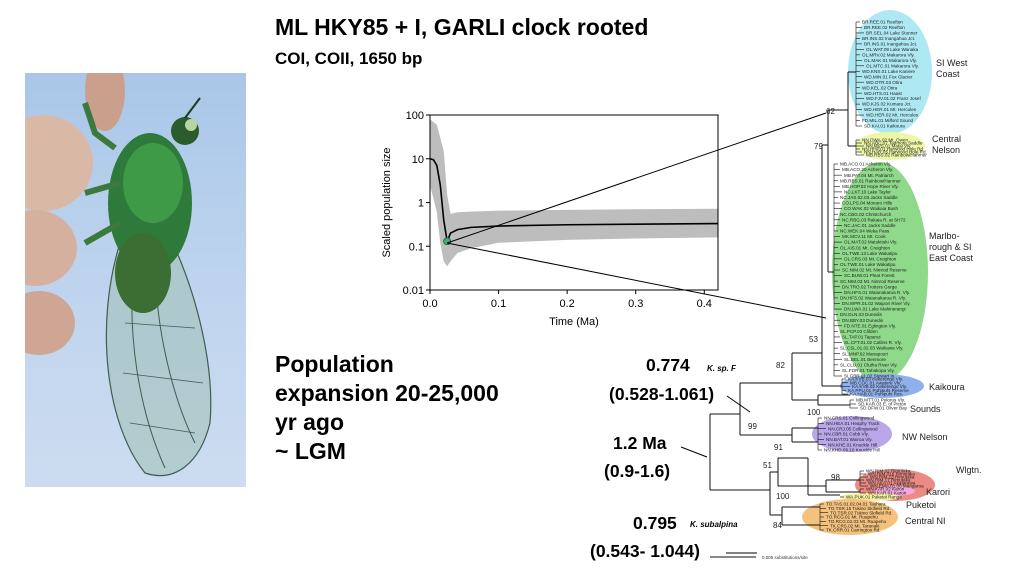 The image size is (1024, 577). I want to click on tip-label: OL.MTC.01 Makarora Vly., so click(892, 65).